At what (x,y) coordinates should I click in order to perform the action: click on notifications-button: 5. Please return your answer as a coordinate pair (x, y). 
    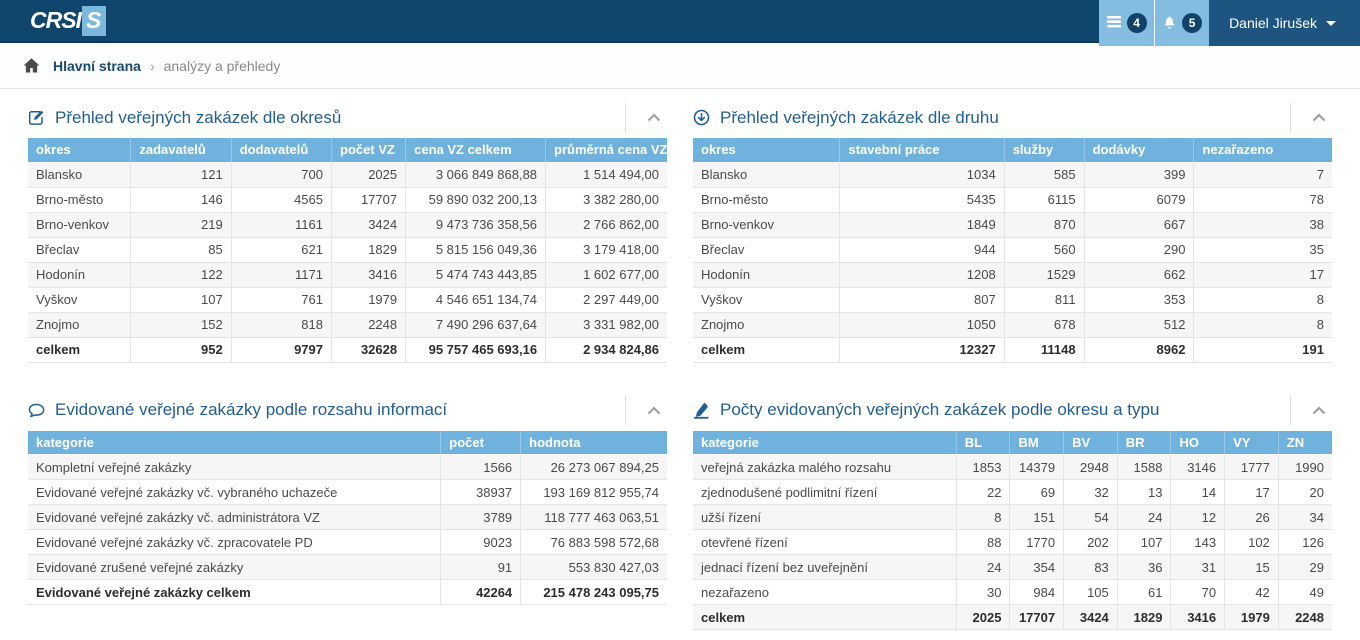
    Looking at the image, I should click on (1182, 23).